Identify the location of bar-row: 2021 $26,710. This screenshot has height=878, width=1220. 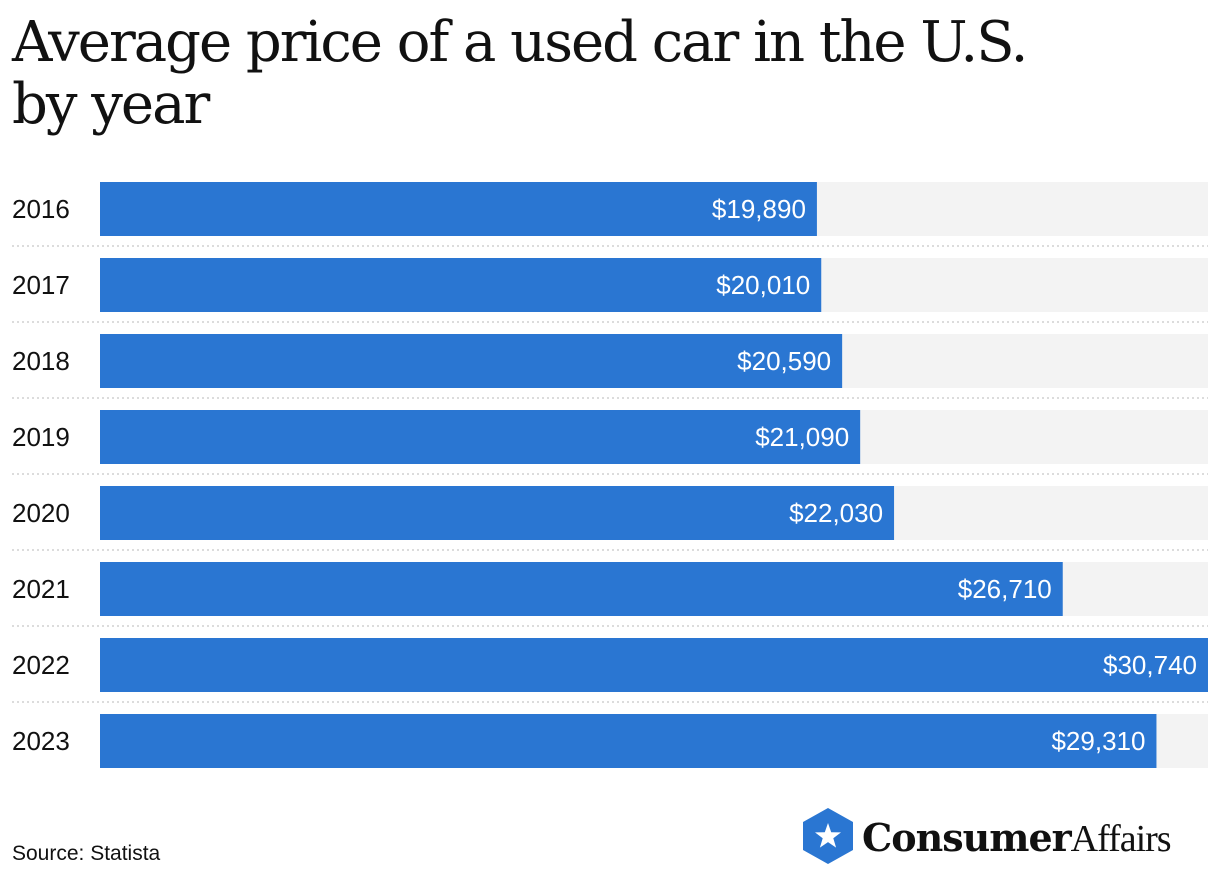
(610, 594).